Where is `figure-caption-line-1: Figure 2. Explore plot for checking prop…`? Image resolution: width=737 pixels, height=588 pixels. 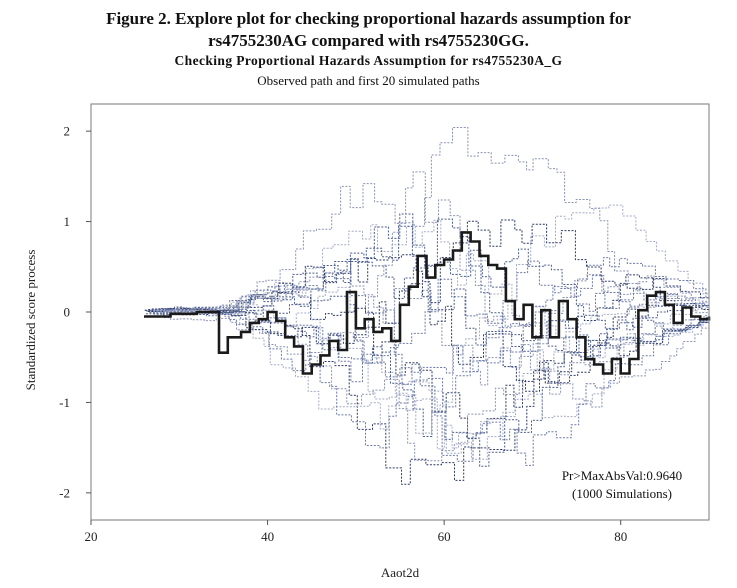
figure-caption-line-1: Figure 2. Explore plot for checking prop… is located at coordinates (368, 18).